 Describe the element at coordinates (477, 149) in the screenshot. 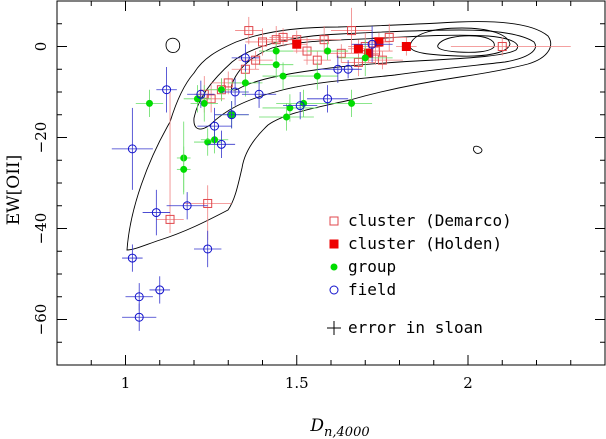

I see `contour-island-right` at that location.